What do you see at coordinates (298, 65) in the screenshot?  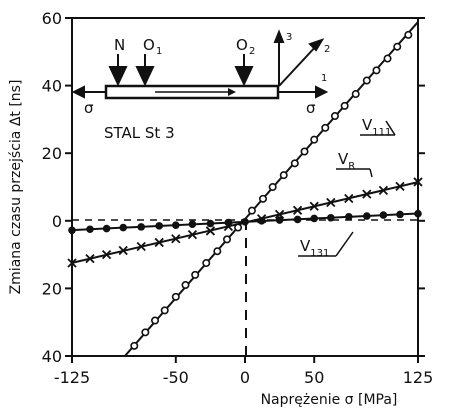 I see `axis-2-line` at bounding box center [298, 65].